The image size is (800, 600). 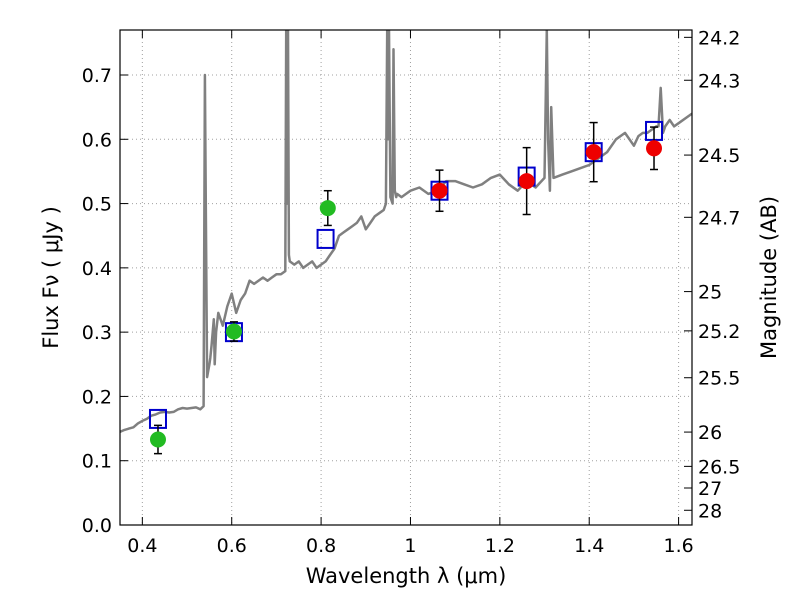 I want to click on y2-tick-label: 24.7, so click(x=719, y=218).